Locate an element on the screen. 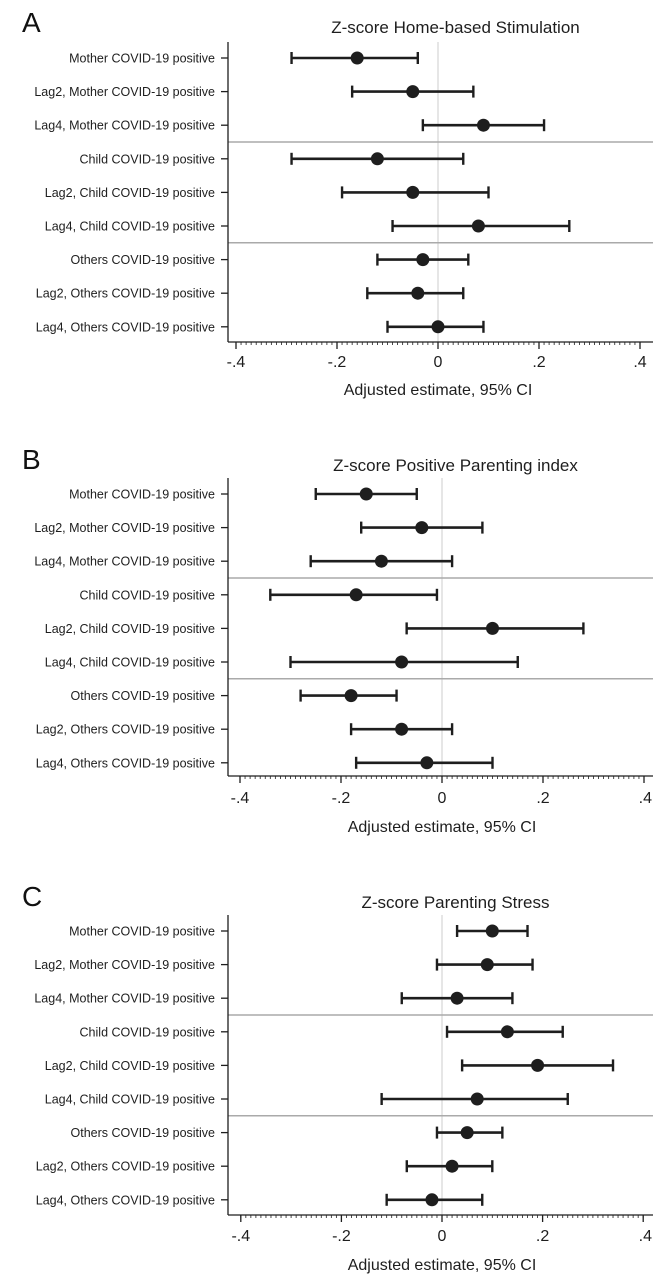 This screenshot has height=1275, width=653. panel-letter: C is located at coordinates (32, 896).